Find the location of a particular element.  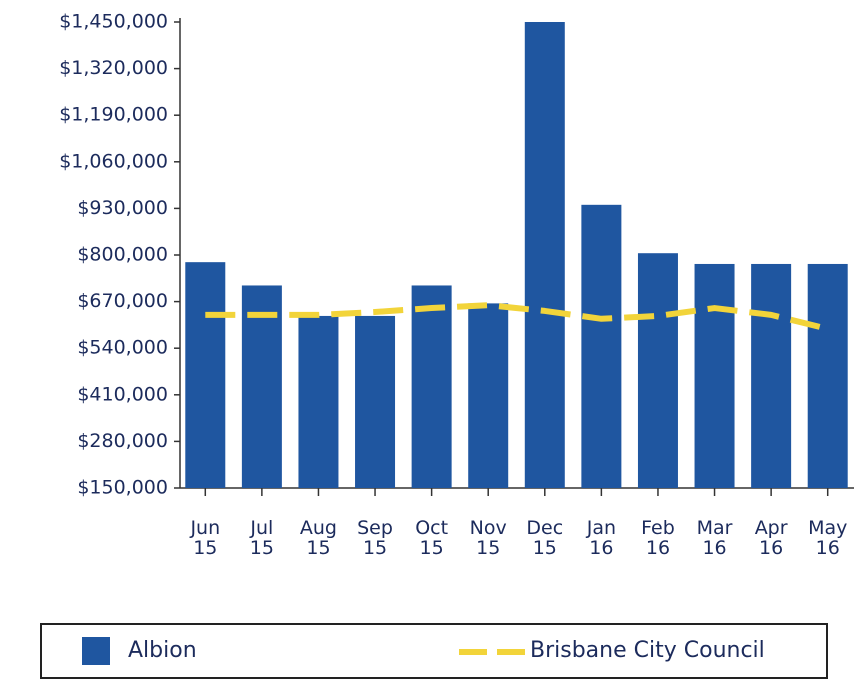

x-tick-label: Aug 15 is located at coordinates (318, 538).